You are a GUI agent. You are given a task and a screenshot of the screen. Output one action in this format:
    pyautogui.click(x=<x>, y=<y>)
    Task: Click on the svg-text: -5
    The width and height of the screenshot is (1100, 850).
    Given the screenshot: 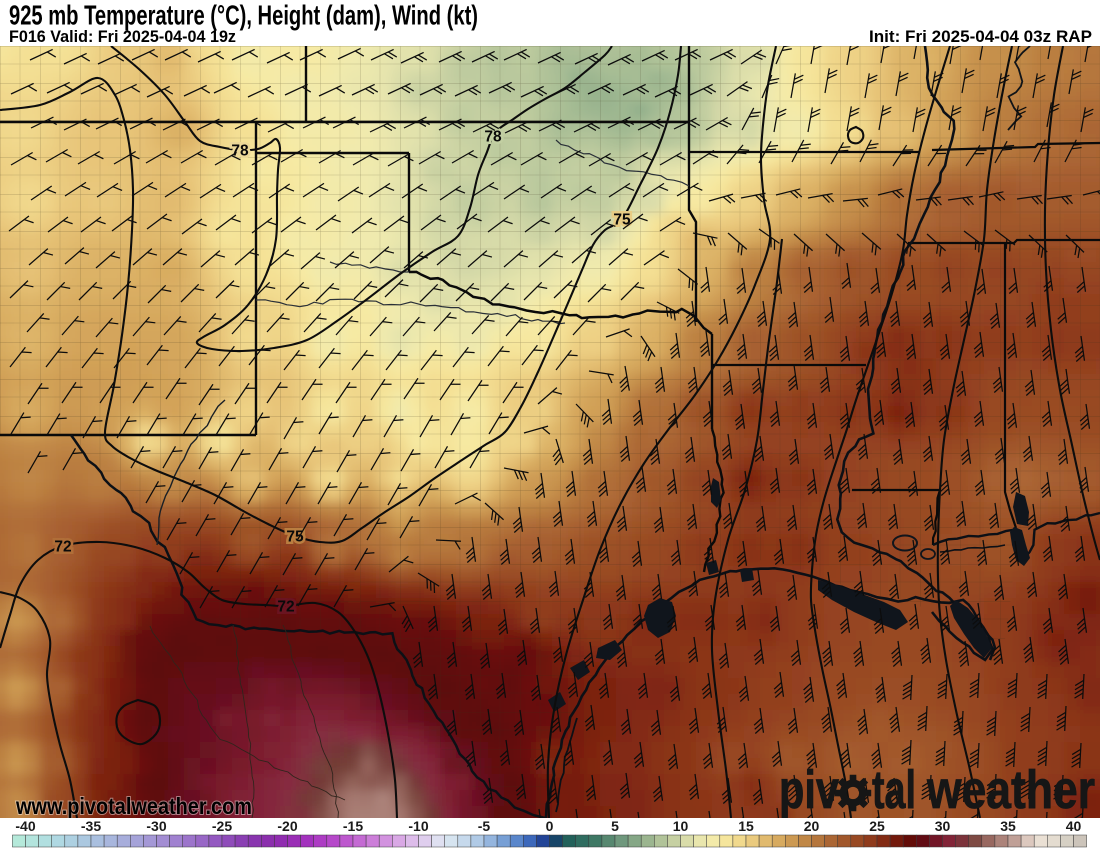 What is the action you would take?
    pyautogui.click(x=484, y=826)
    